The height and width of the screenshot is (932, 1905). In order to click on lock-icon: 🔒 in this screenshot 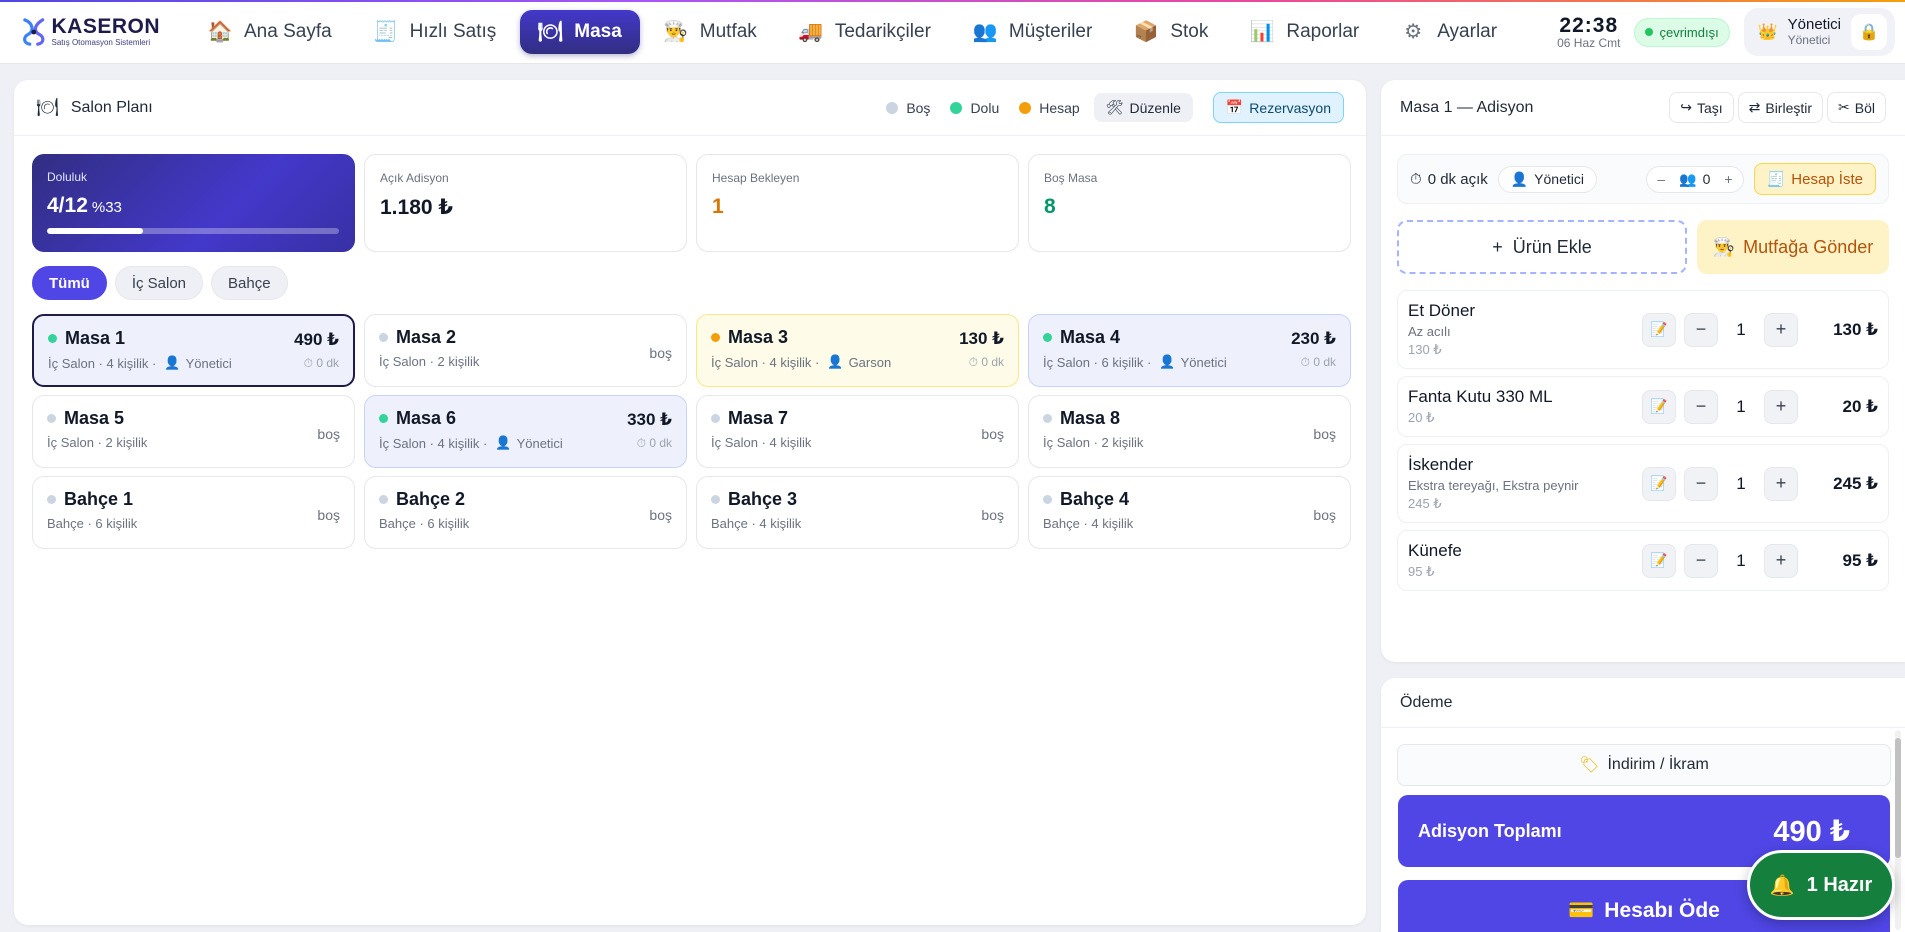, I will do `click(1869, 32)`.